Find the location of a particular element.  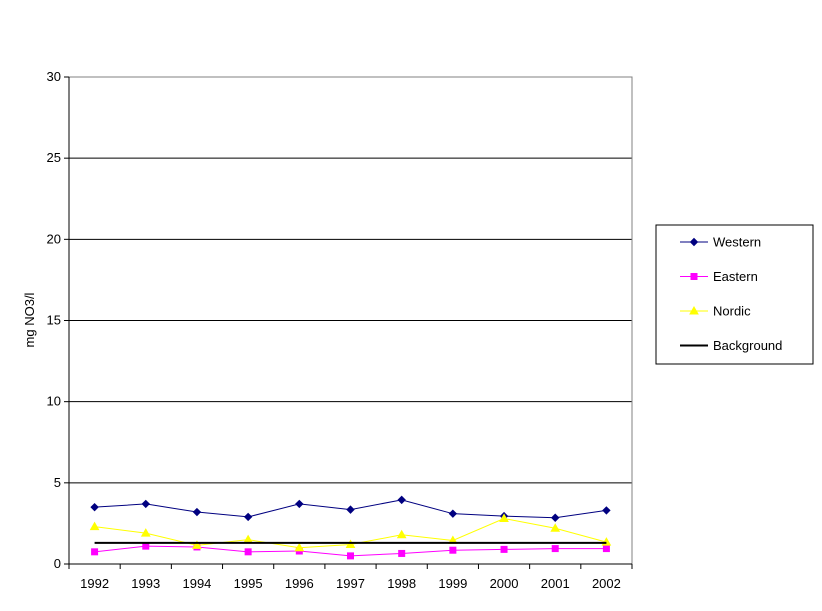

x-tick-label: 2000 is located at coordinates (504, 583).